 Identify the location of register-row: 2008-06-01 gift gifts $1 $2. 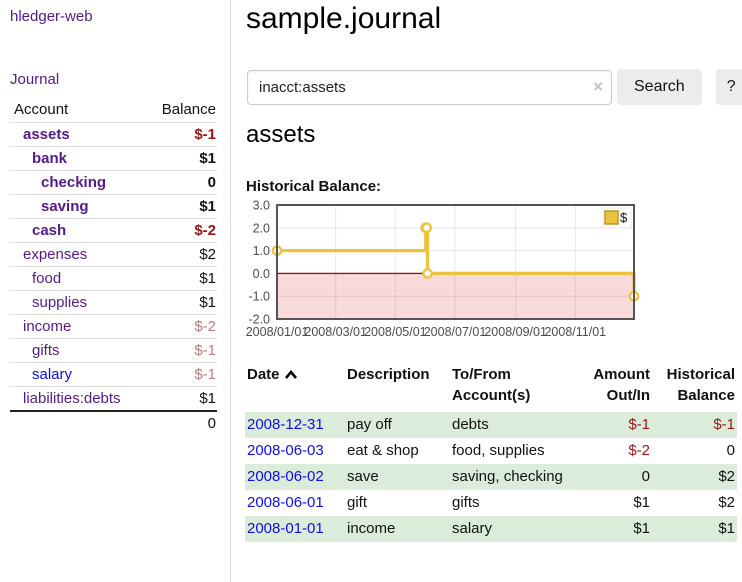
(491, 503).